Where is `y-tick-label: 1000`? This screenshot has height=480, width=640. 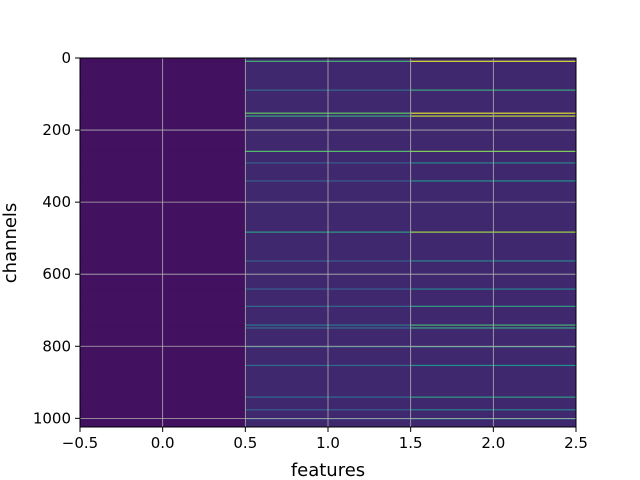
y-tick-label: 1000 is located at coordinates (52, 418).